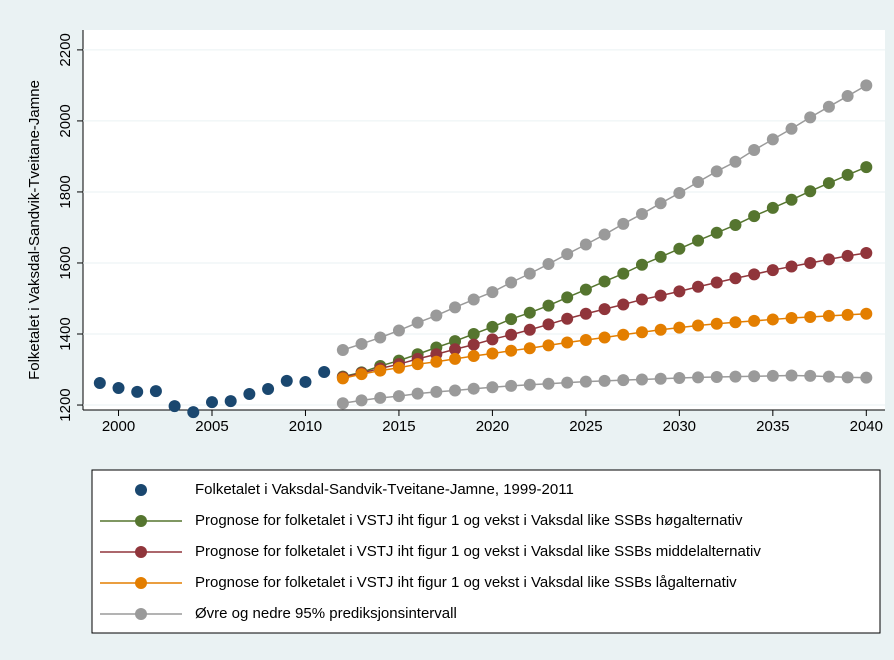 The image size is (894, 660). I want to click on x-tick-label: 2015, so click(398, 426).